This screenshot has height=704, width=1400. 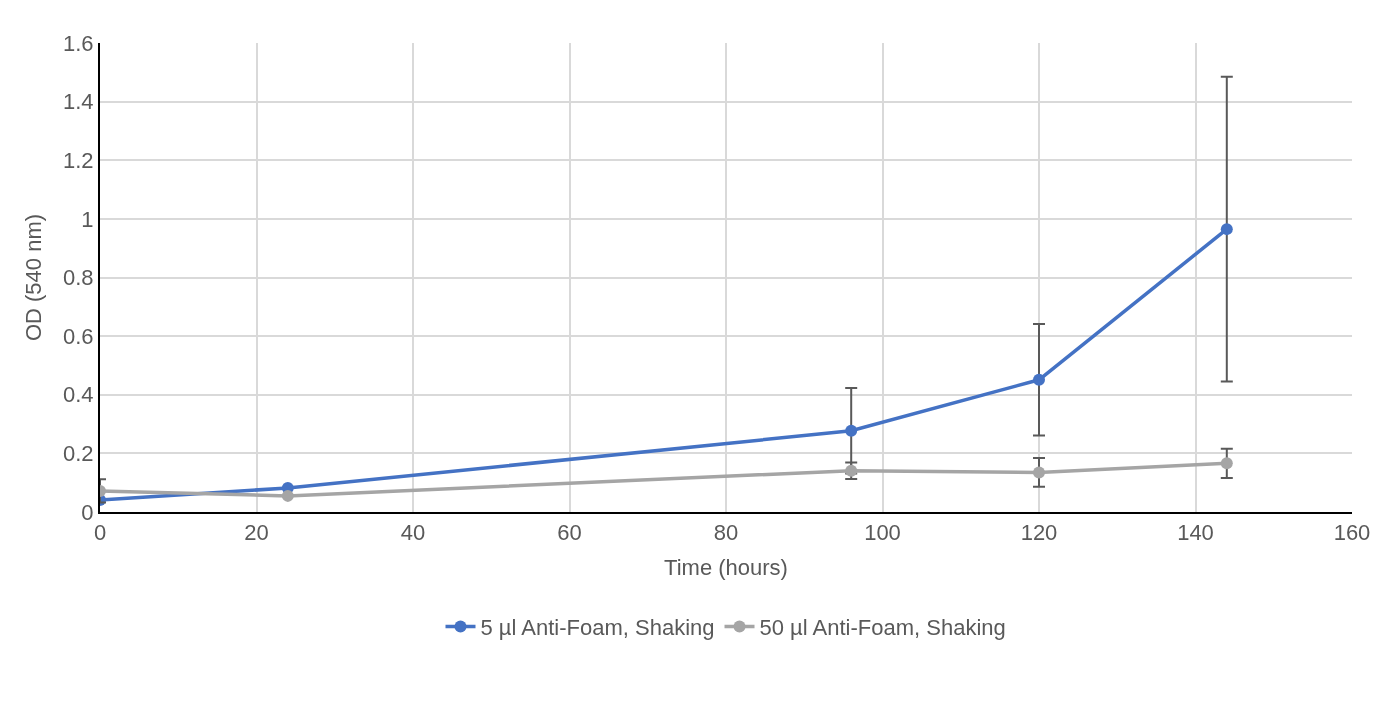 I want to click on legend-label: 5 µl Anti-Foam, Shaking, so click(x=597, y=628).